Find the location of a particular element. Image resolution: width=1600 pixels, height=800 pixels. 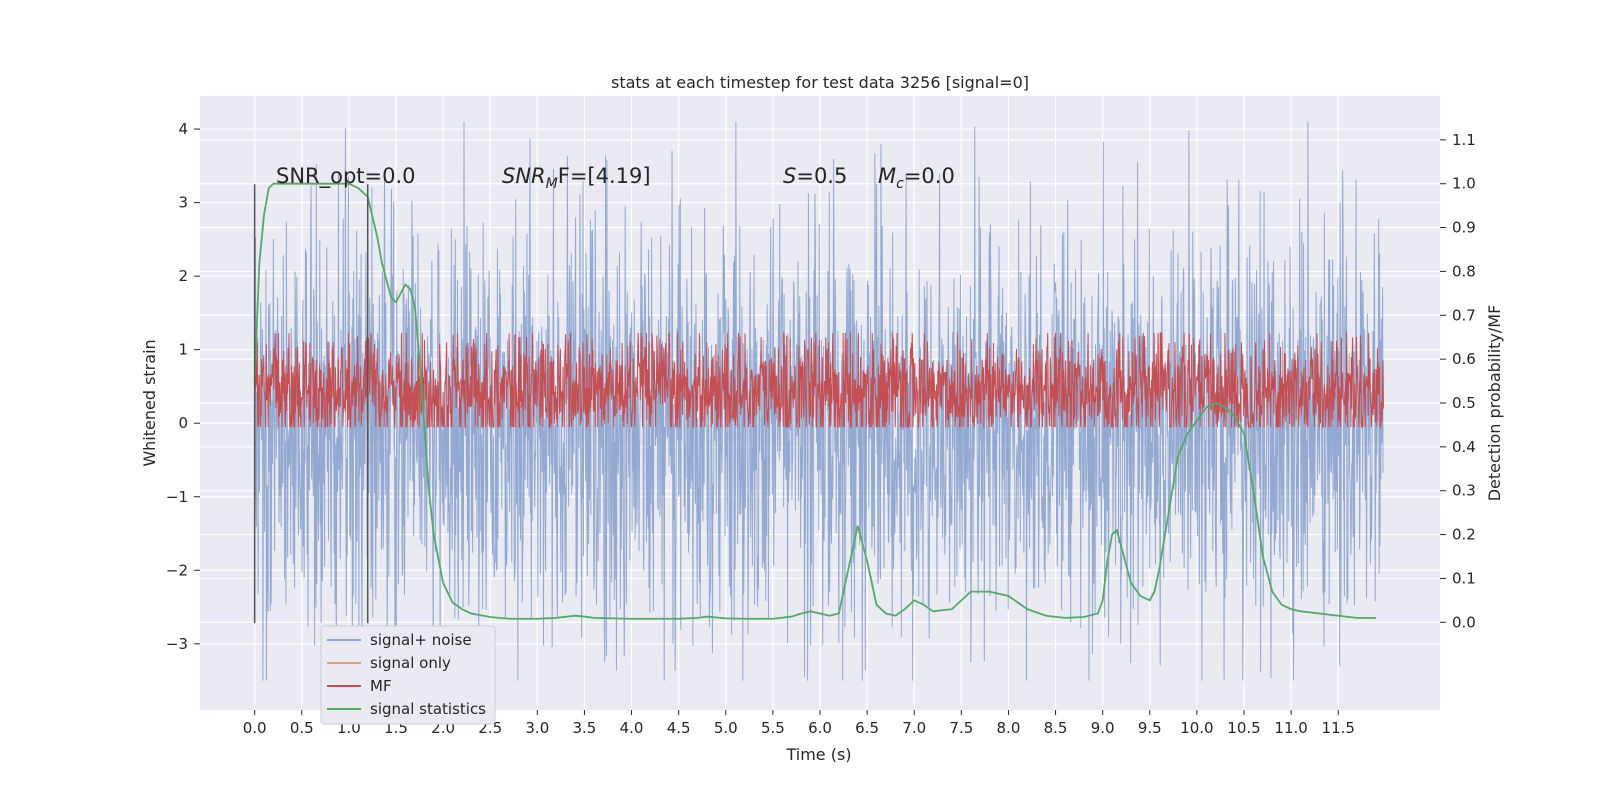

legend-label-mf: MF is located at coordinates (381, 686).